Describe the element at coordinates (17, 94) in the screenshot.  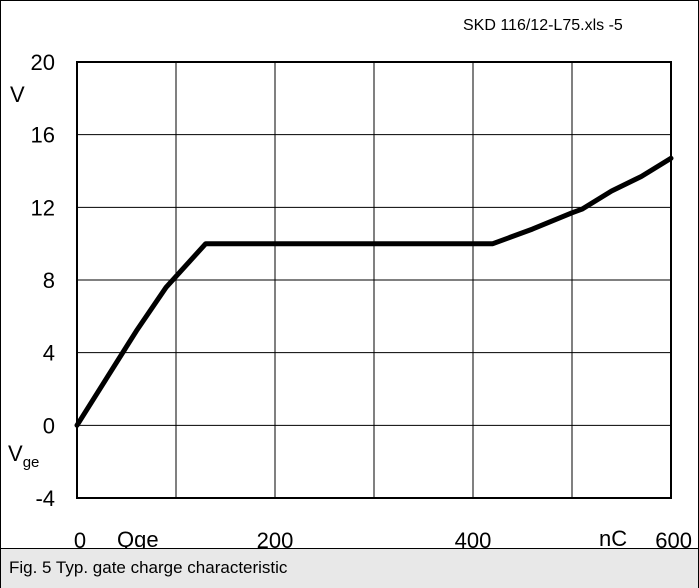
I see `y-unit-label: V` at that location.